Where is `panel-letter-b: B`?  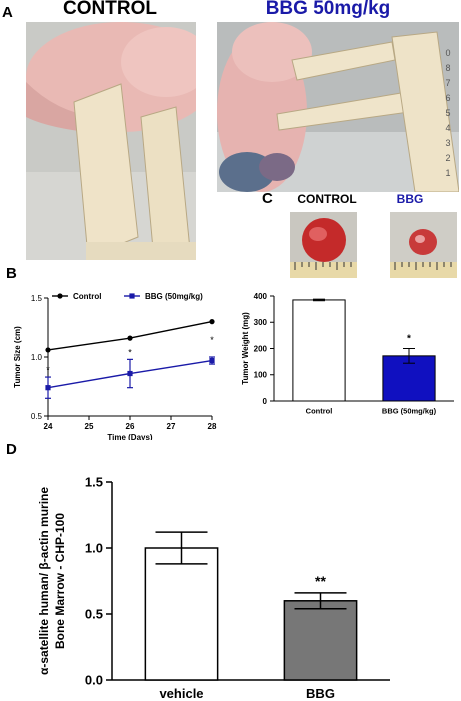 panel-letter-b: B is located at coordinates (11, 273).